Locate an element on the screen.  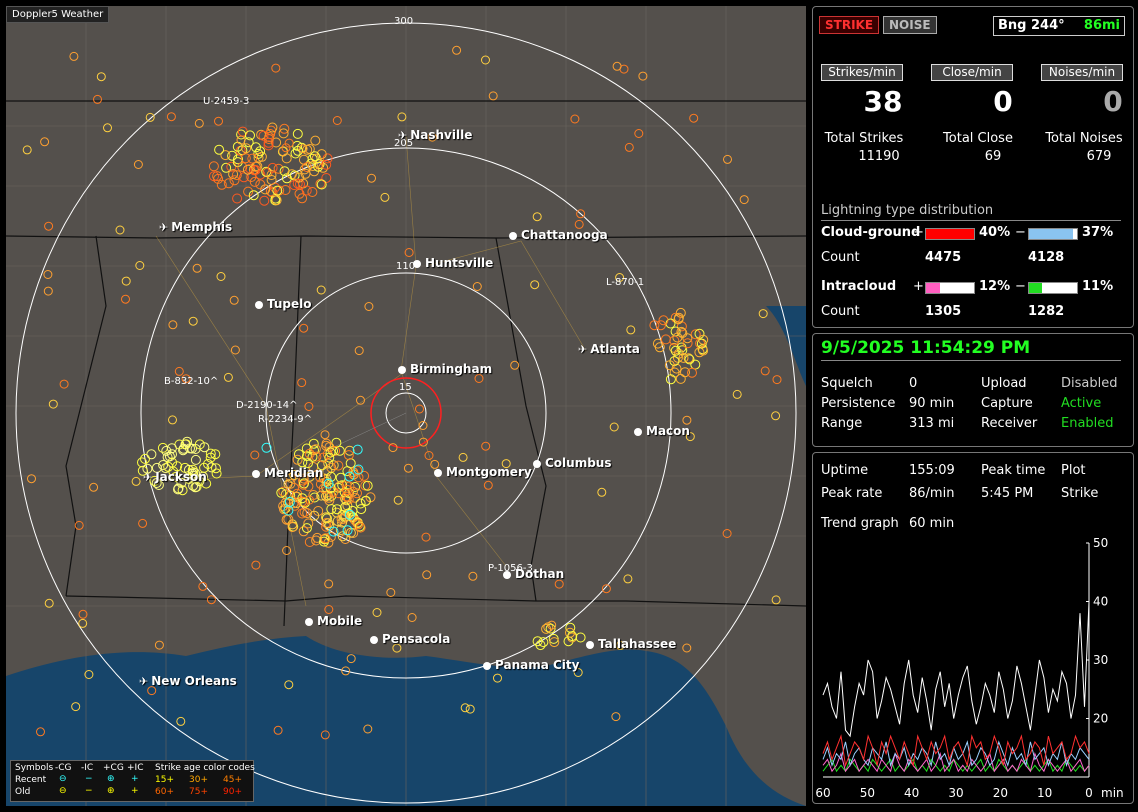
city-dot-icon is located at coordinates (256, 473).